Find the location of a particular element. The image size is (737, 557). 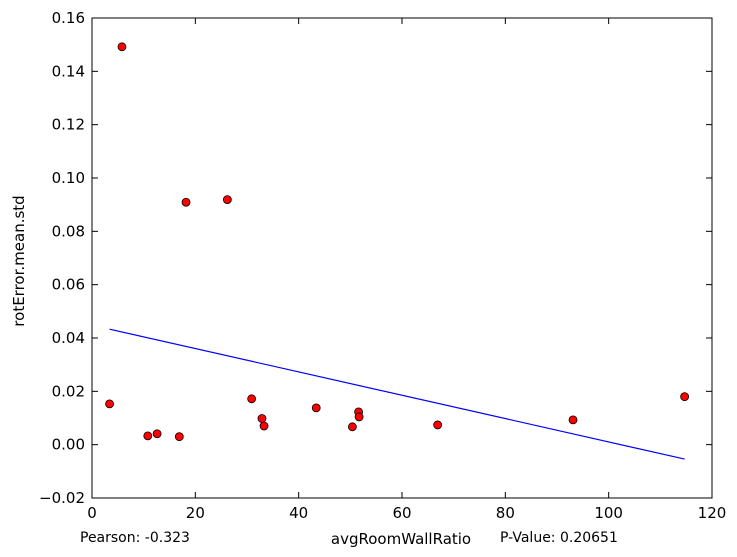

x-tick-label: 80 is located at coordinates (505, 513).